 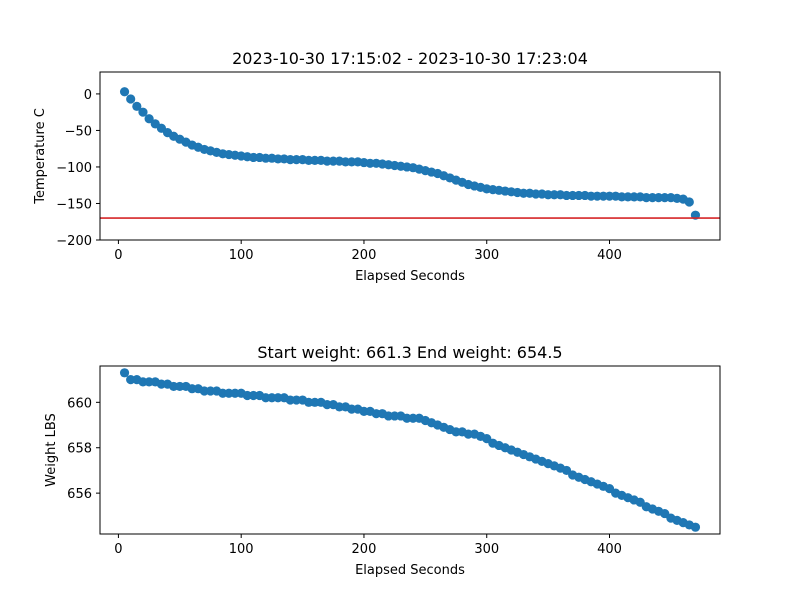 I want to click on weight-x-tick-label: 100, so click(x=241, y=549).